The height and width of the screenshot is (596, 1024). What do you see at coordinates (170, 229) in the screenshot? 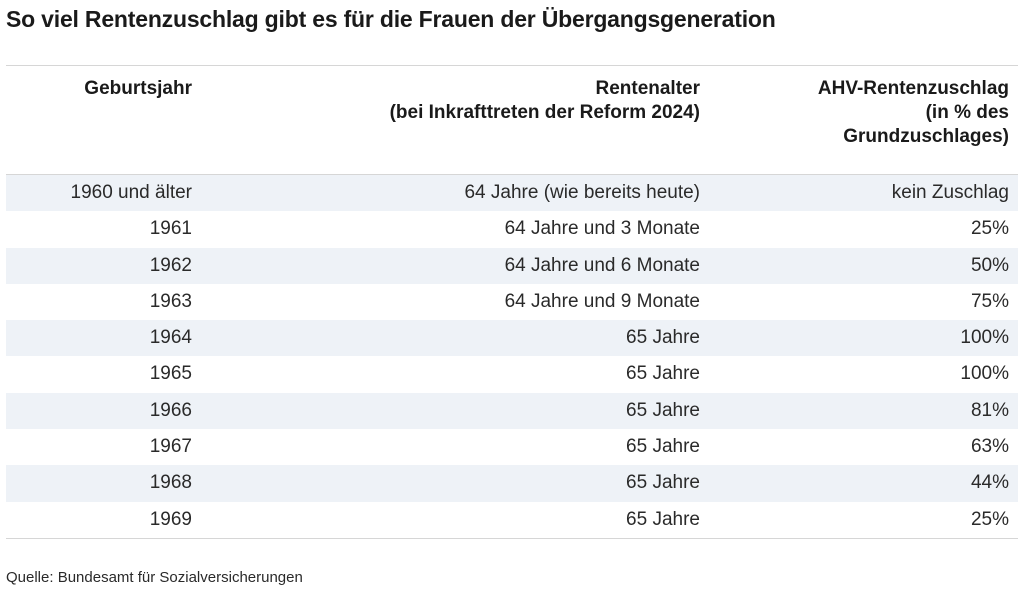
I see `cell-geburtsjahr: 1961` at bounding box center [170, 229].